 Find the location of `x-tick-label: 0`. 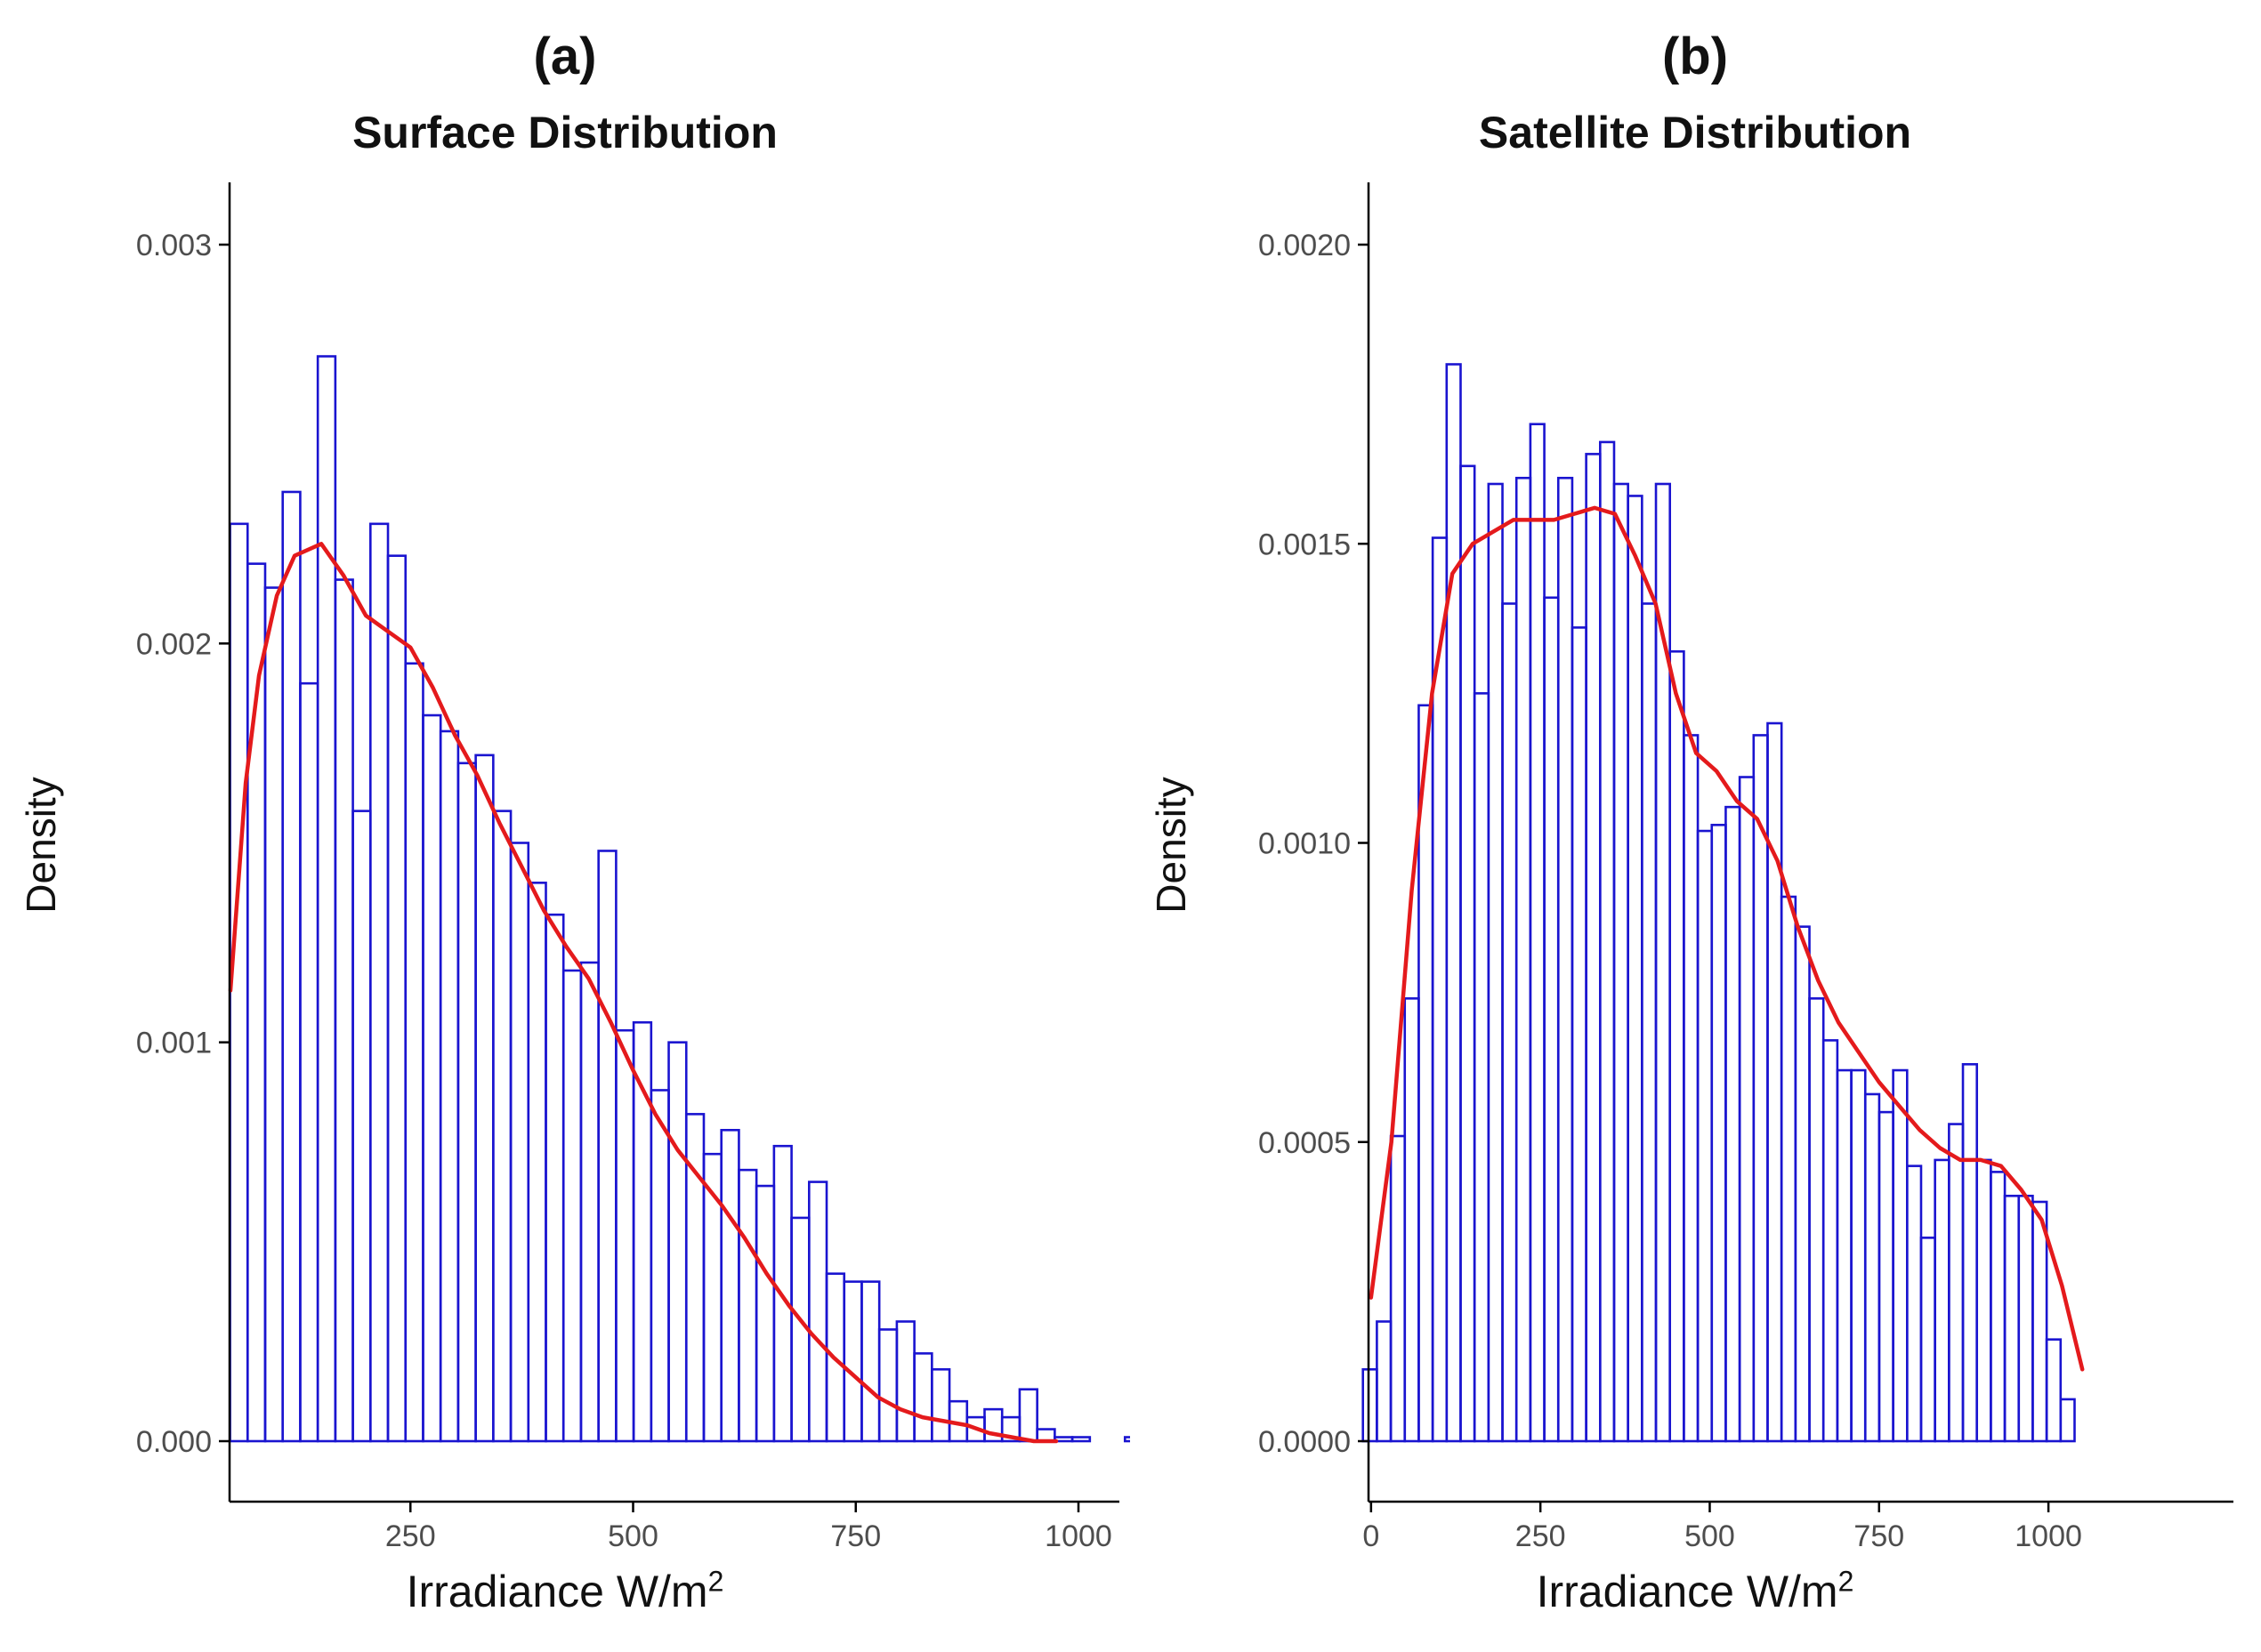

x-tick-label: 0 is located at coordinates (1371, 1536).